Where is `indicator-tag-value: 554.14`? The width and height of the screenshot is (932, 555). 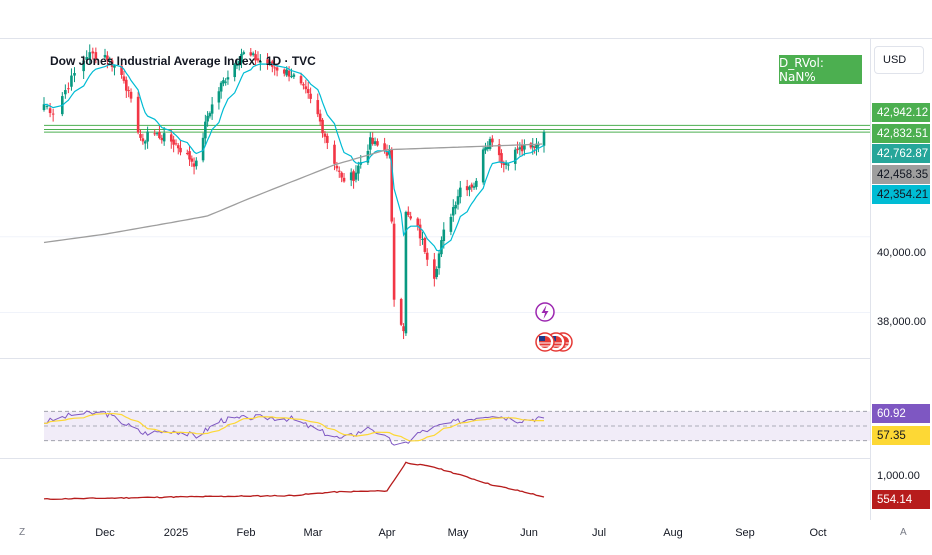
indicator-tag-value: 554.14 is located at coordinates (901, 499).